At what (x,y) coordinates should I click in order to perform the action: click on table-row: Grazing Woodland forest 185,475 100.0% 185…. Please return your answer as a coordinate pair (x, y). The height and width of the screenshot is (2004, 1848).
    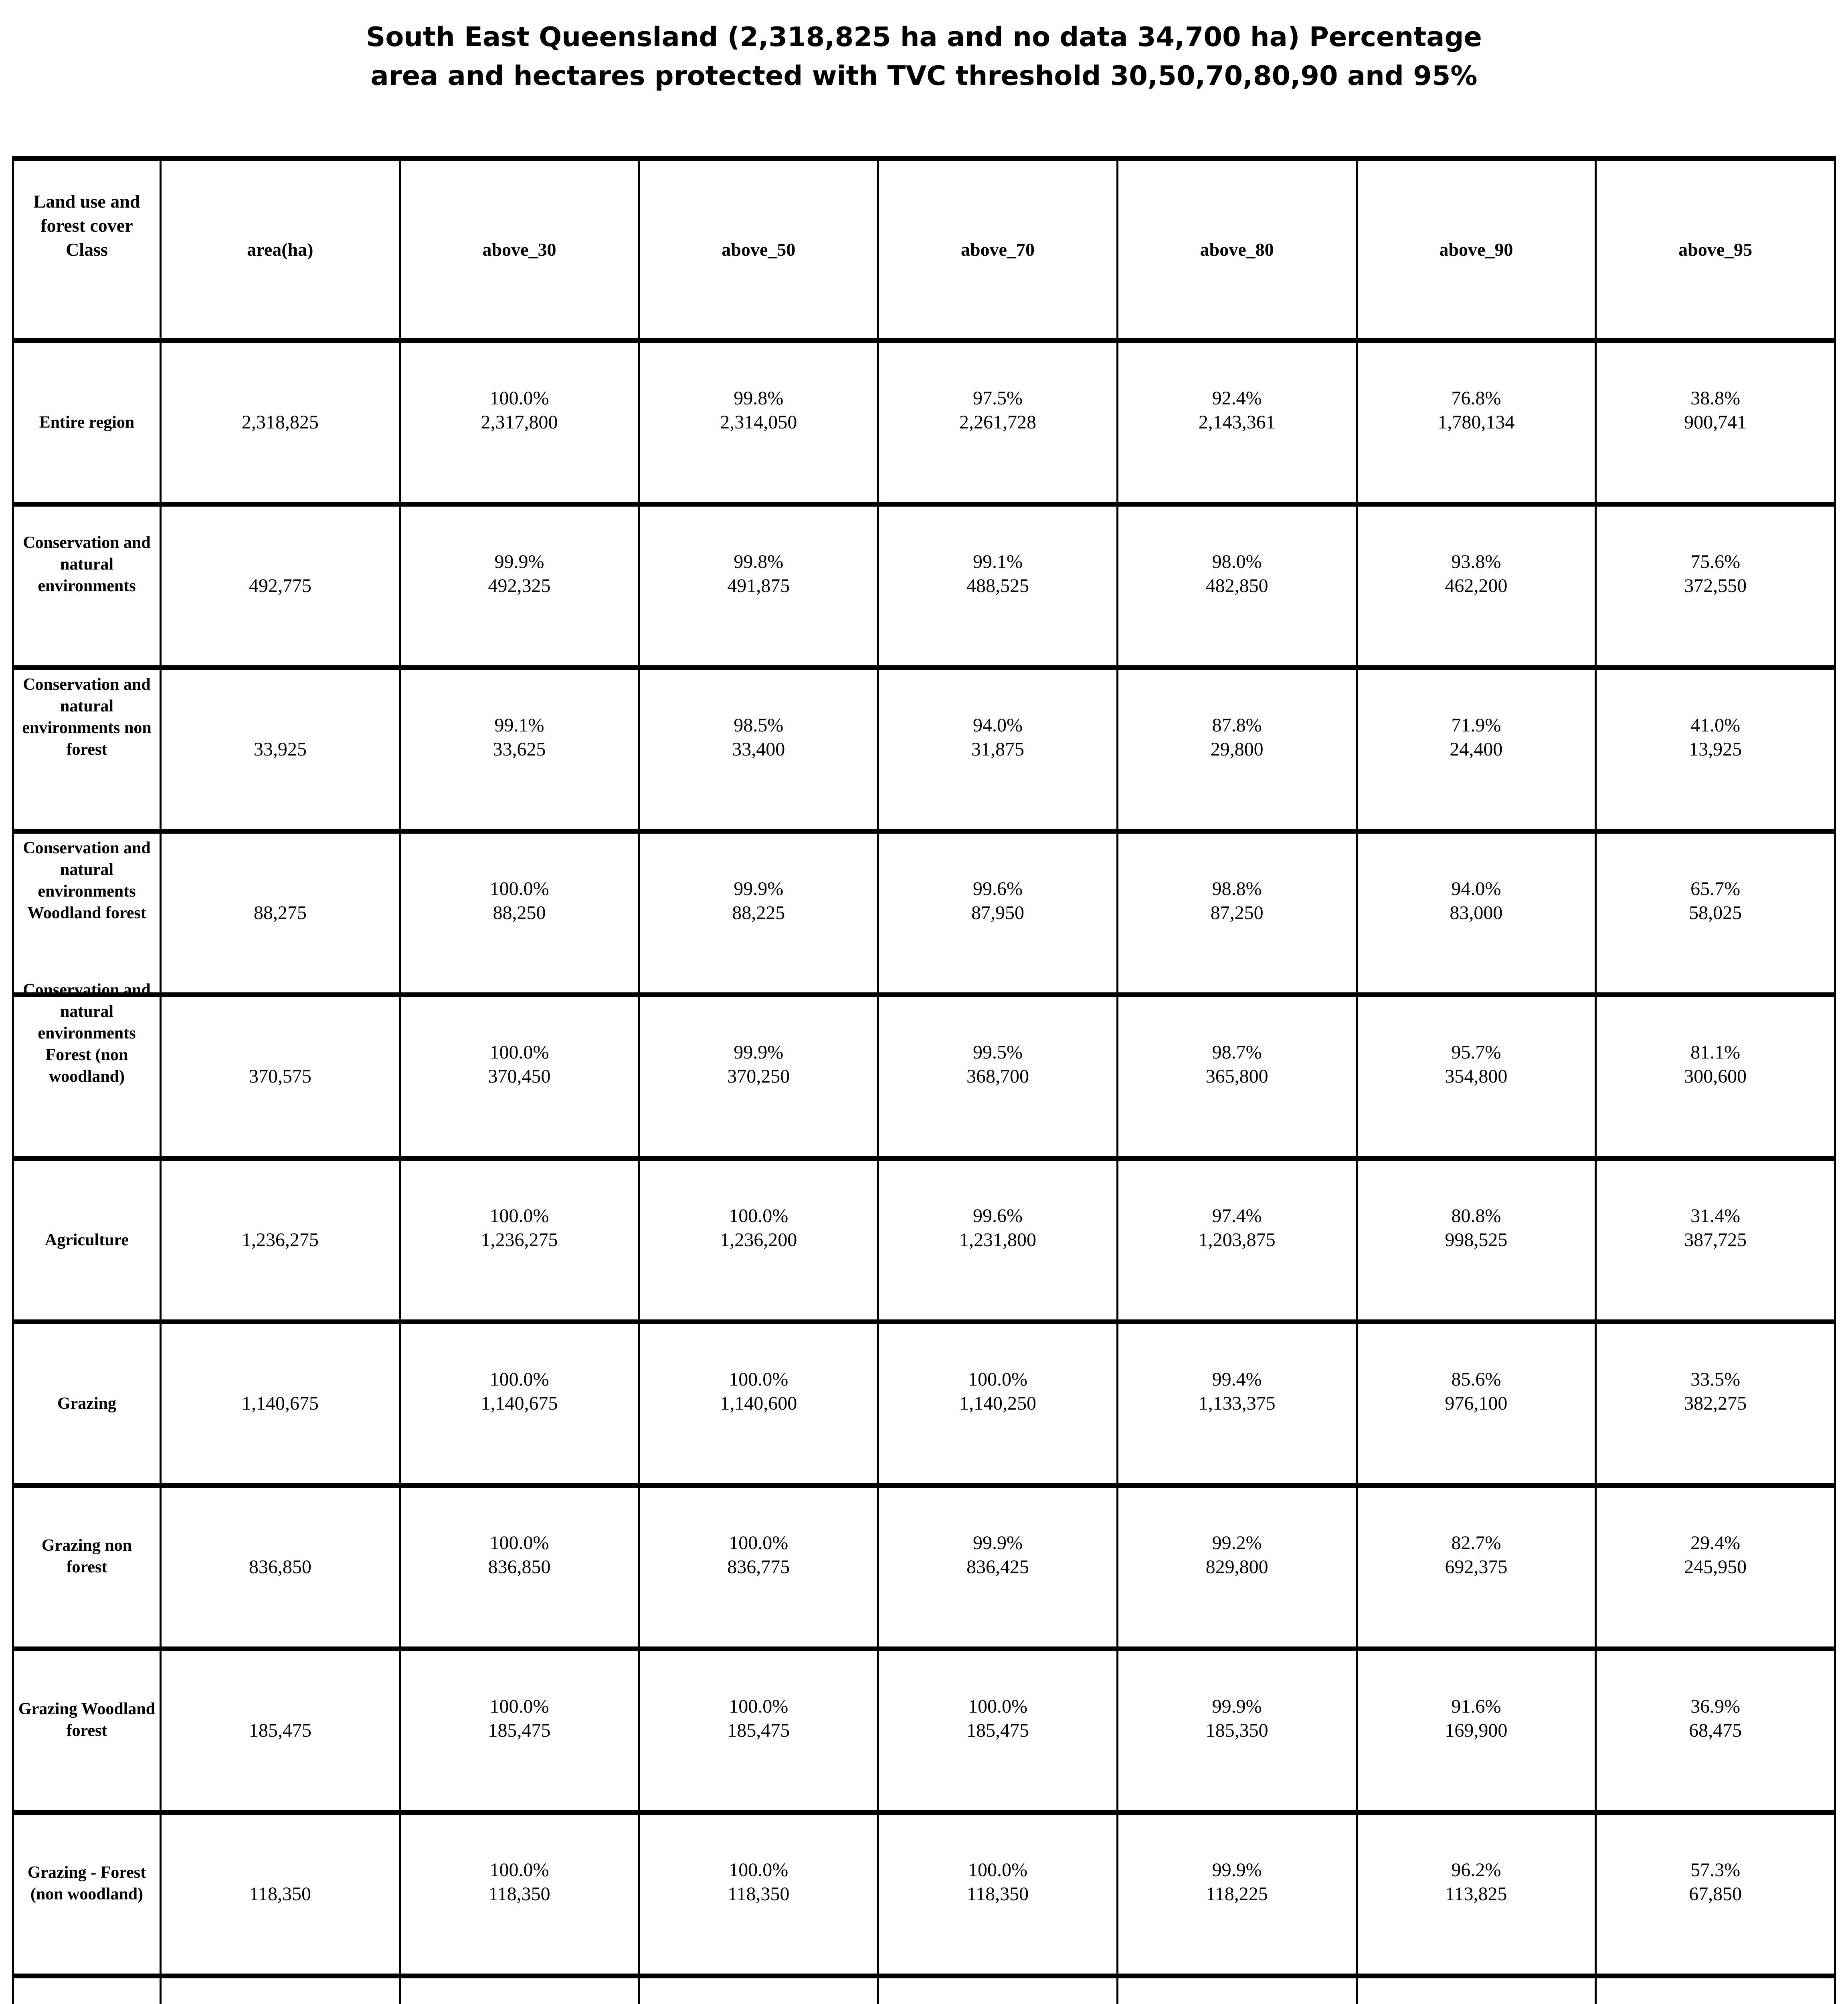
    Looking at the image, I should click on (924, 1730).